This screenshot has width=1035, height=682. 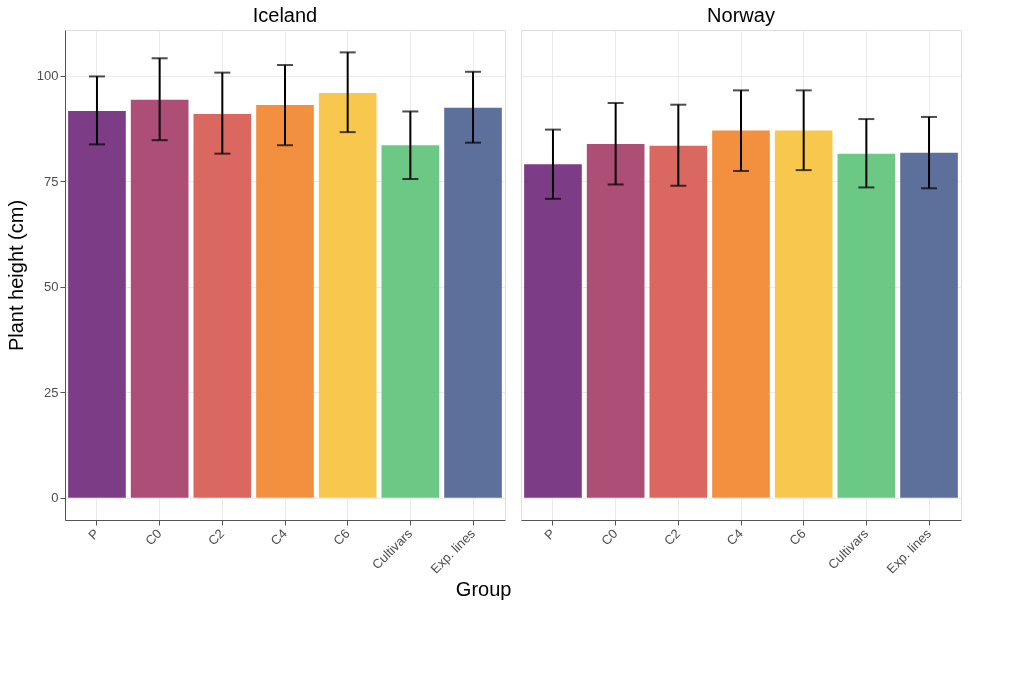 What do you see at coordinates (741, 15) in the screenshot?
I see `chart-title: Norway` at bounding box center [741, 15].